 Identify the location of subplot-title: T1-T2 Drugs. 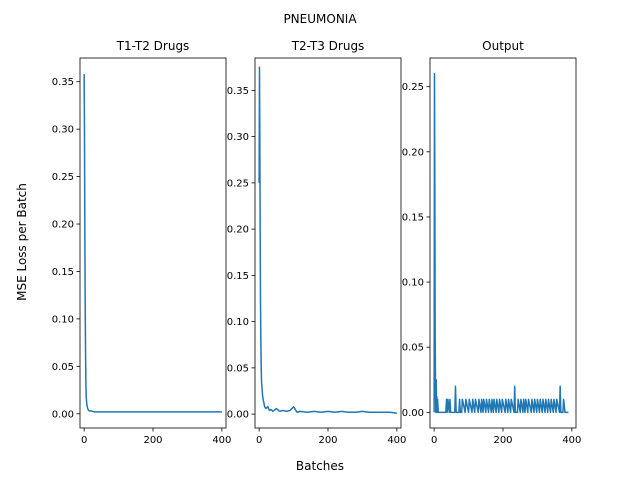
(153, 46).